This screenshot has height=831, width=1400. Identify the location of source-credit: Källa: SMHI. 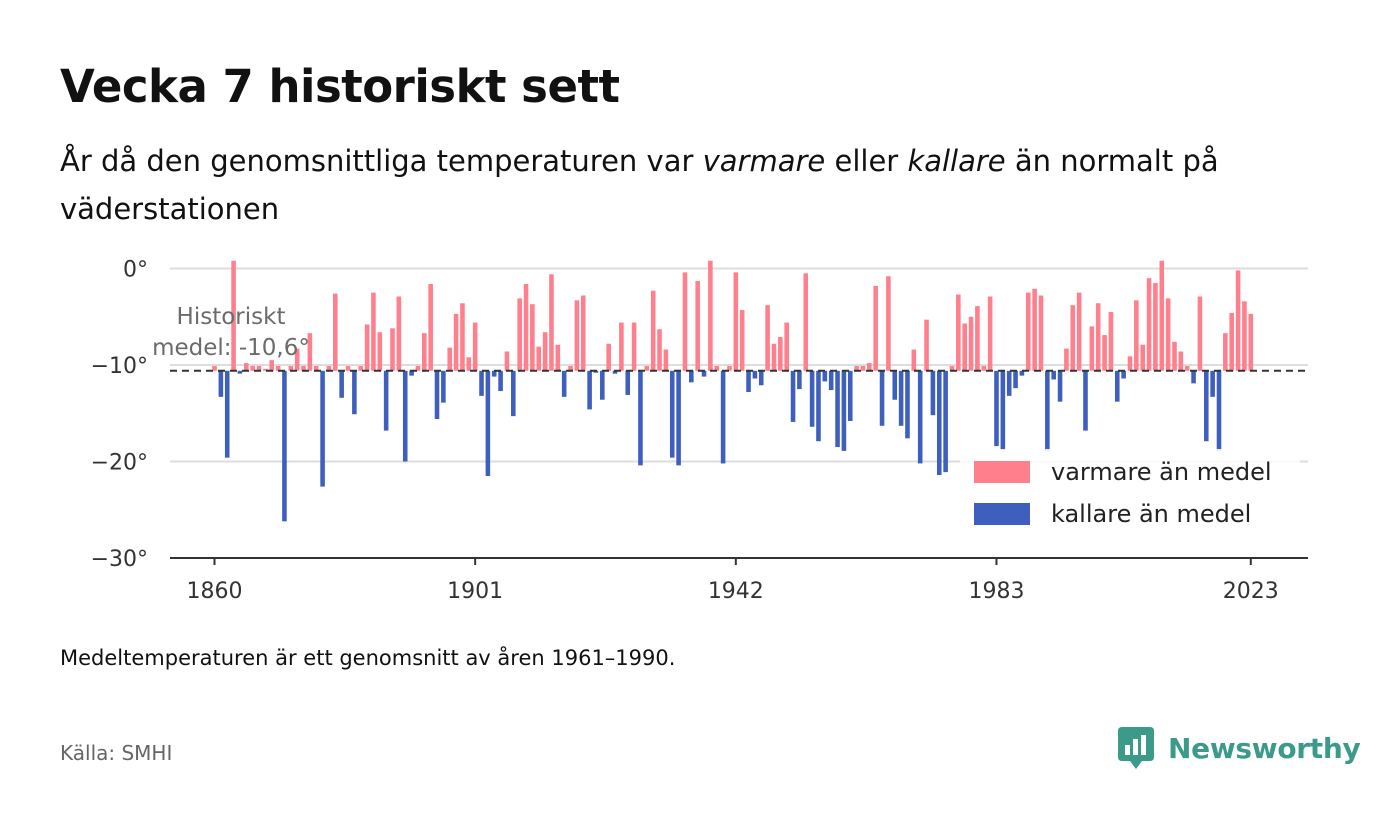
(116, 753).